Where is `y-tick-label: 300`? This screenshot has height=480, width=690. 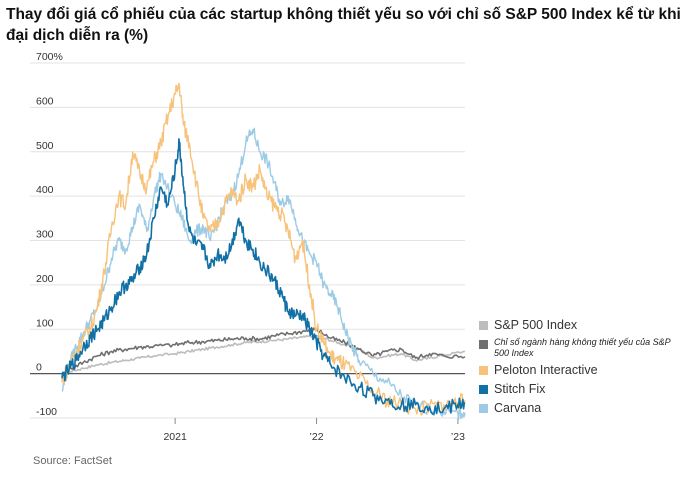 y-tick-label: 300 is located at coordinates (45, 235).